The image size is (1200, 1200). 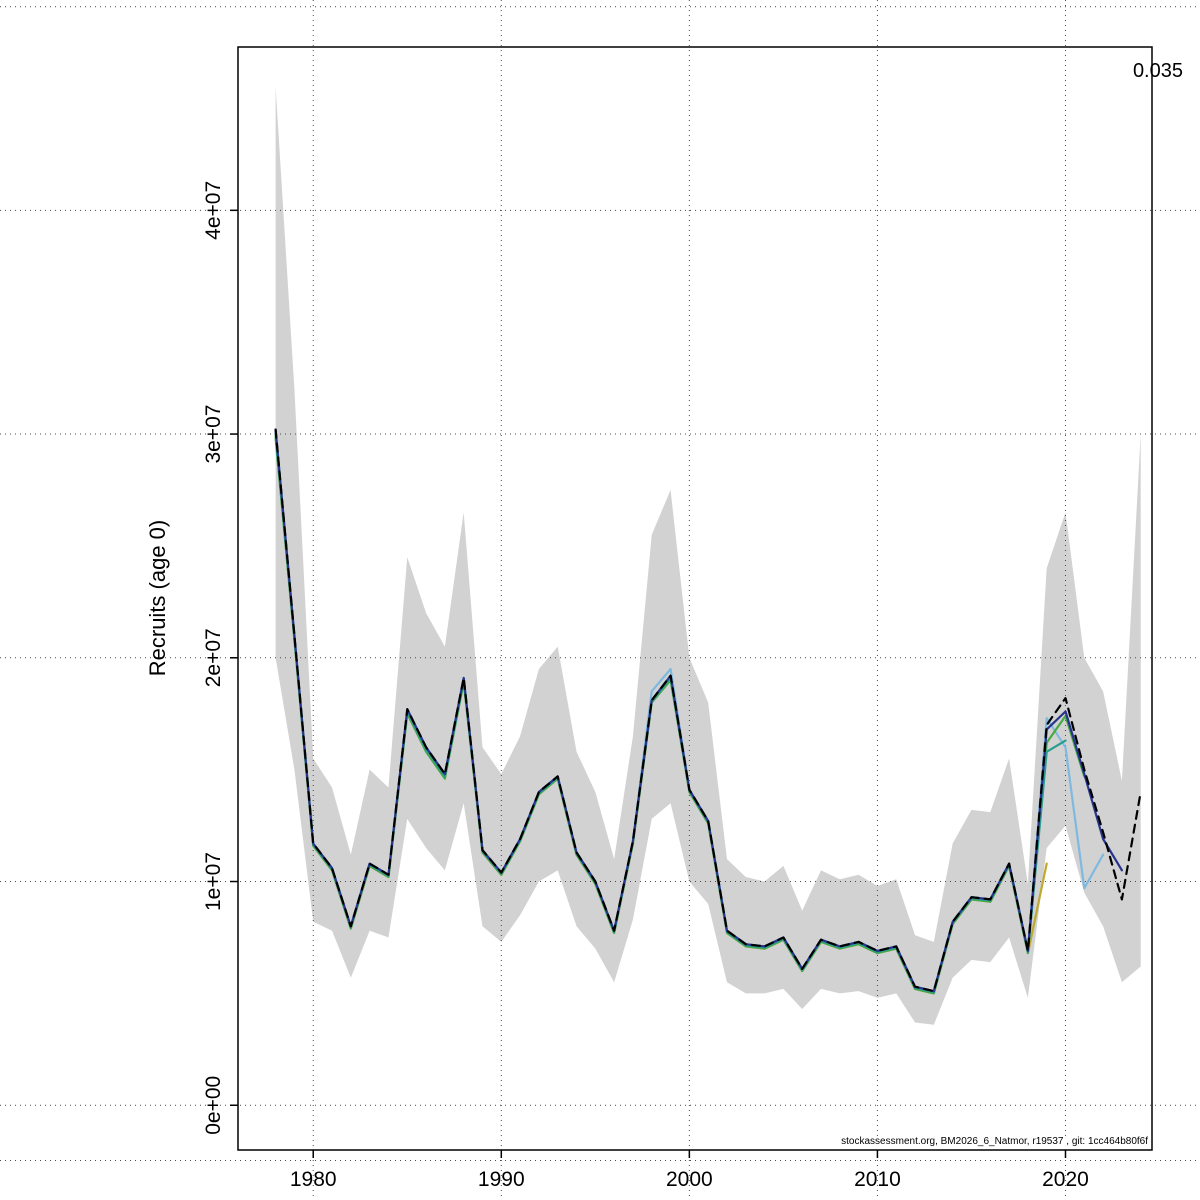 What do you see at coordinates (213, 210) in the screenshot?
I see `y-tick-label: 4e+07` at bounding box center [213, 210].